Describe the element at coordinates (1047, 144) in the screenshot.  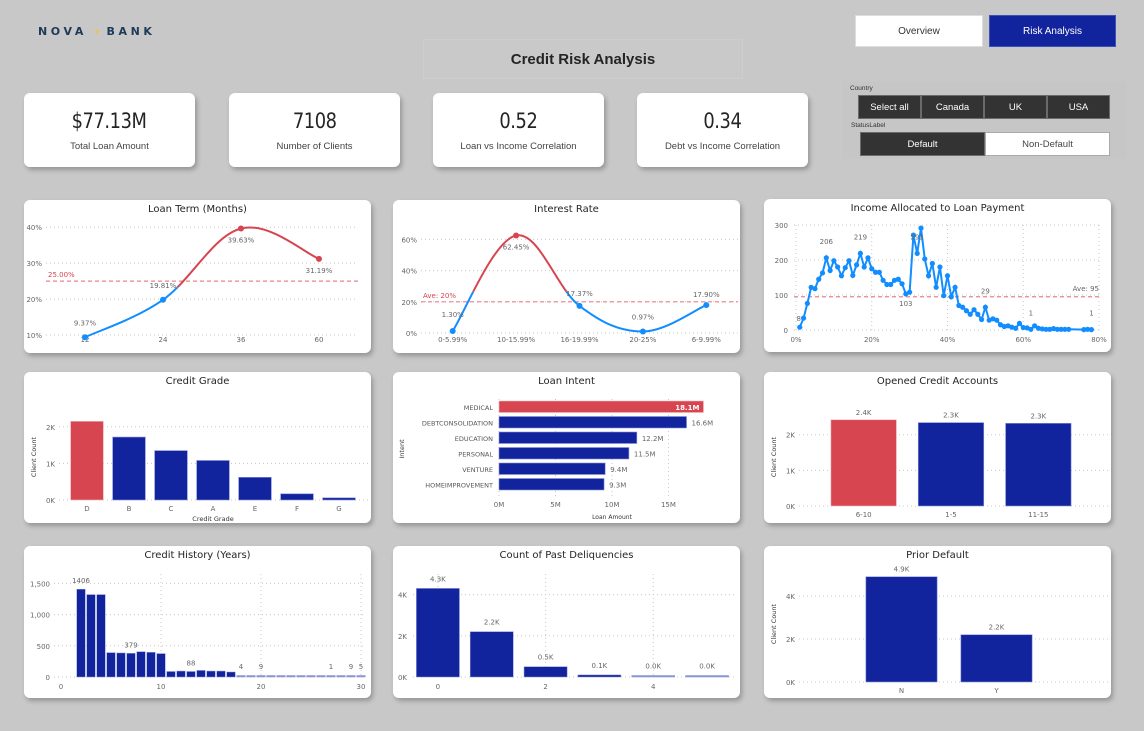
I see `status-option-non-default: Non-Default` at that location.